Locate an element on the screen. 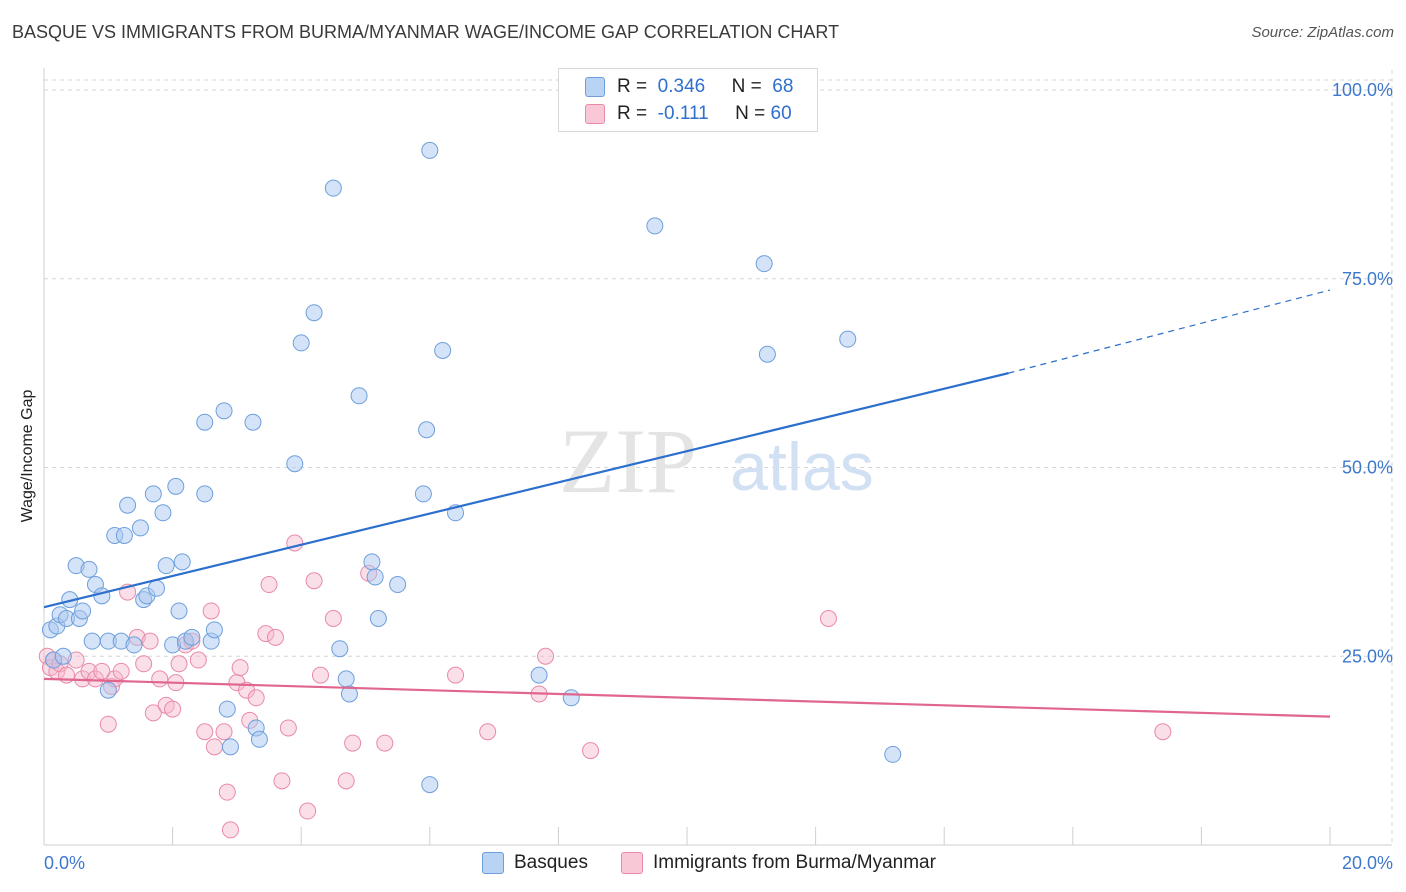 The height and width of the screenshot is (892, 1406). legend-item-immigrants: Immigrants from Burma/Myanmar is located at coordinates (778, 863).